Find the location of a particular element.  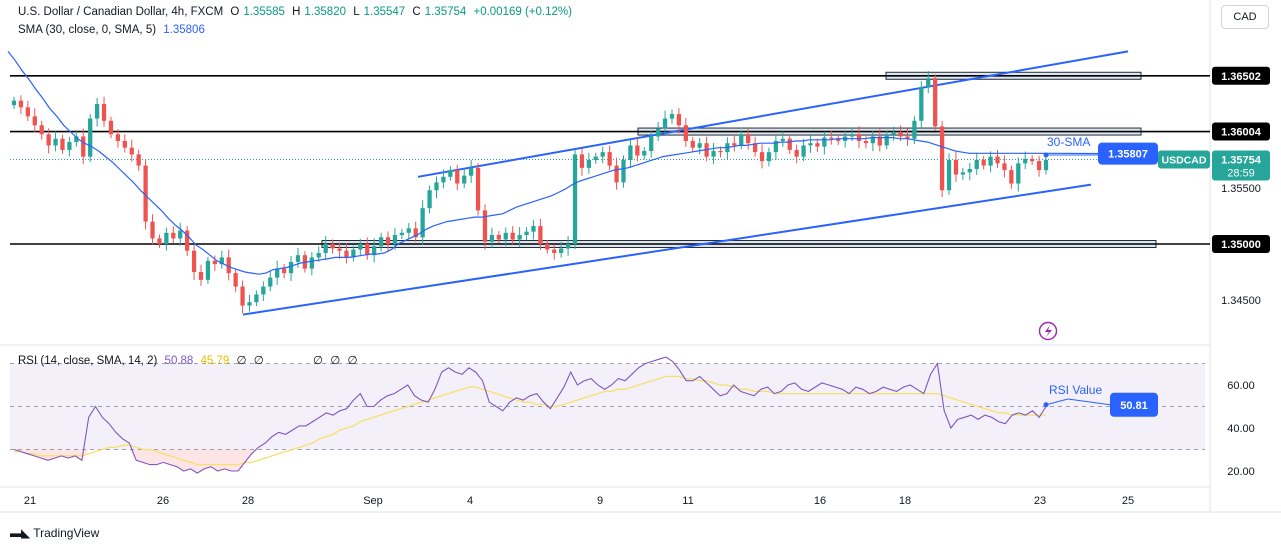

rsi-tick-2: 60.00 is located at coordinates (1241, 386).